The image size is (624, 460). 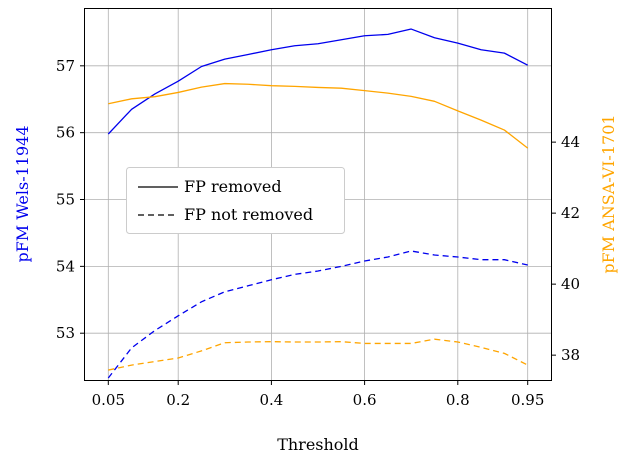 What do you see at coordinates (570, 355) in the screenshot?
I see `right-y-tick-label: 38` at bounding box center [570, 355].